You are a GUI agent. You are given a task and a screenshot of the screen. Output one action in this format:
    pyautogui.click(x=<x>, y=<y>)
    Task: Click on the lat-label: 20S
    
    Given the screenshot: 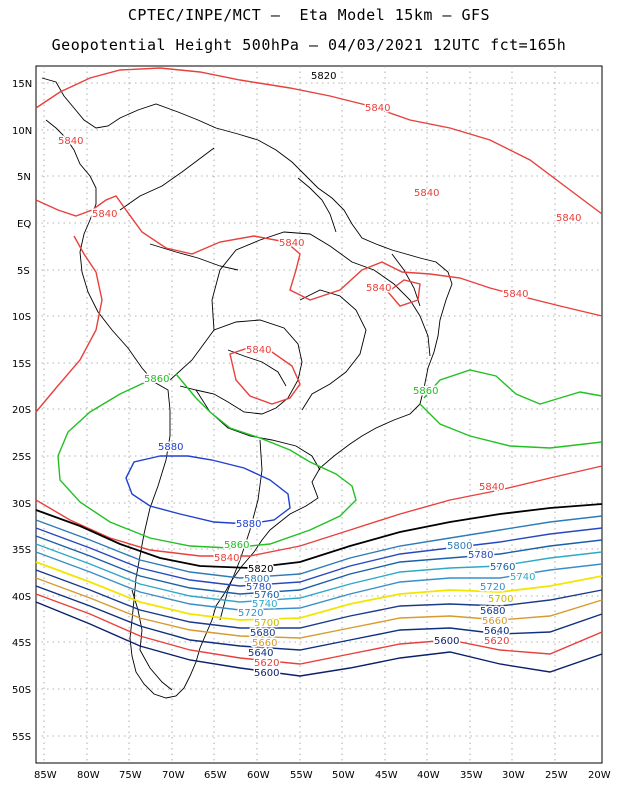 What is the action you would take?
    pyautogui.click(x=21, y=410)
    